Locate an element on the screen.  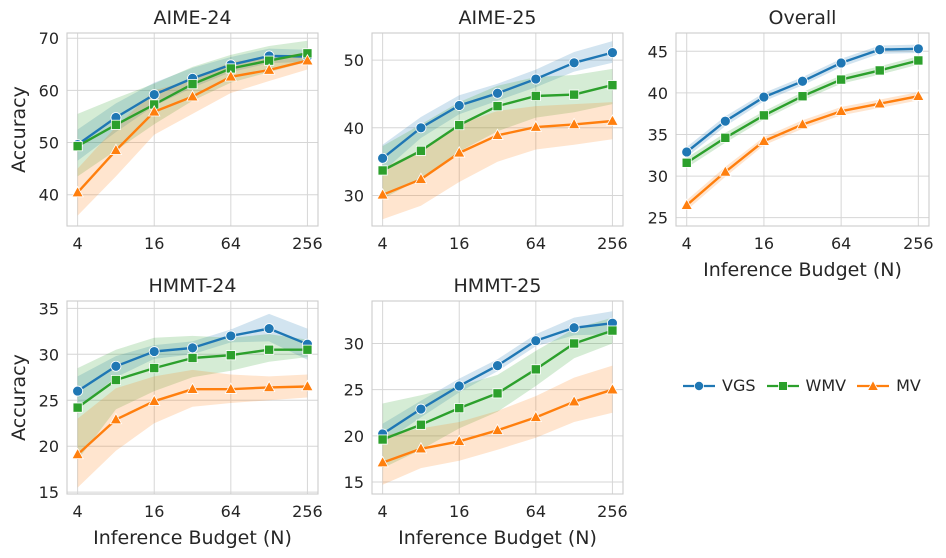
legend-label-mv: MV is located at coordinates (908, 385).